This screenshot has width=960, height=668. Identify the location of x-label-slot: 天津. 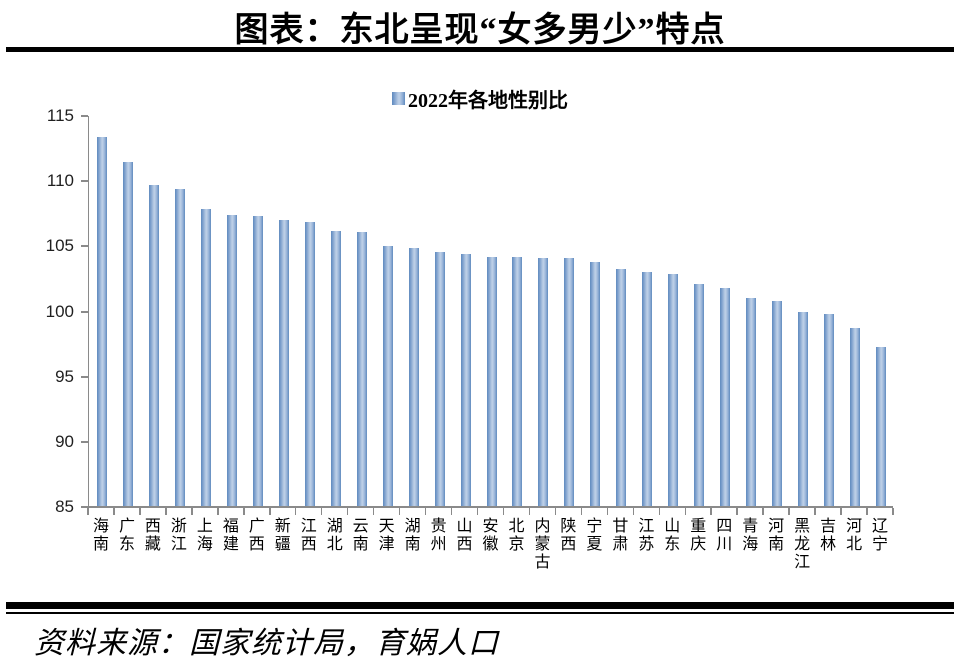
(387, 536).